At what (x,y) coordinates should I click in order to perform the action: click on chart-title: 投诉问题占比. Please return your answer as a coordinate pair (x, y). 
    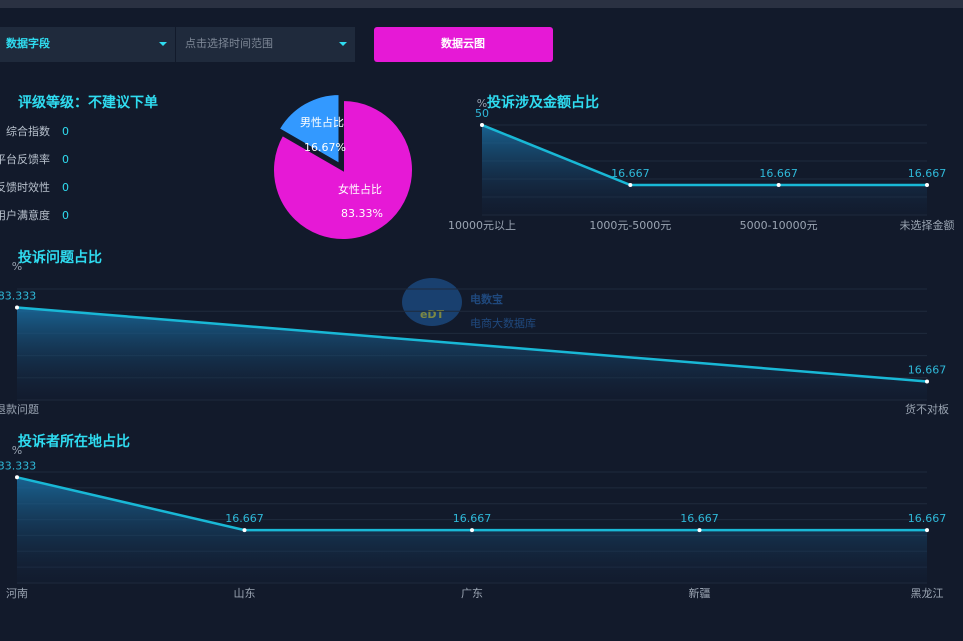
    Looking at the image, I should click on (60, 257).